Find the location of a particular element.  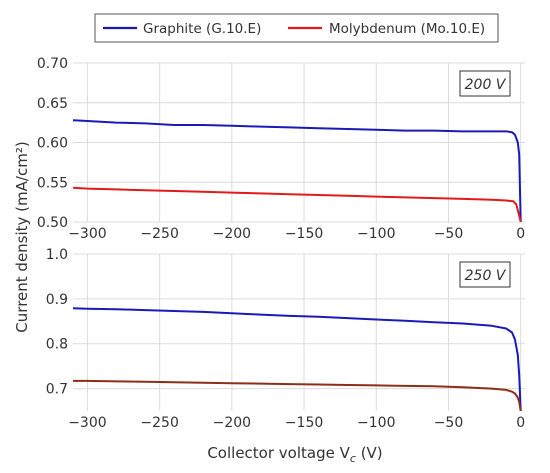

y-tick-label: 0.9 is located at coordinates (57, 300).